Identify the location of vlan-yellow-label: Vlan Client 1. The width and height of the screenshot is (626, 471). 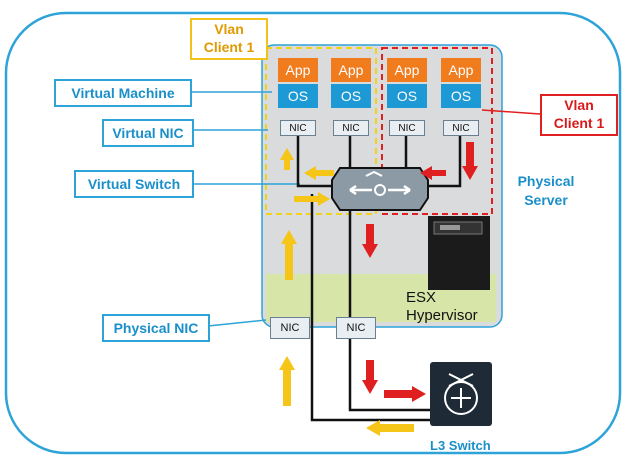
(229, 39).